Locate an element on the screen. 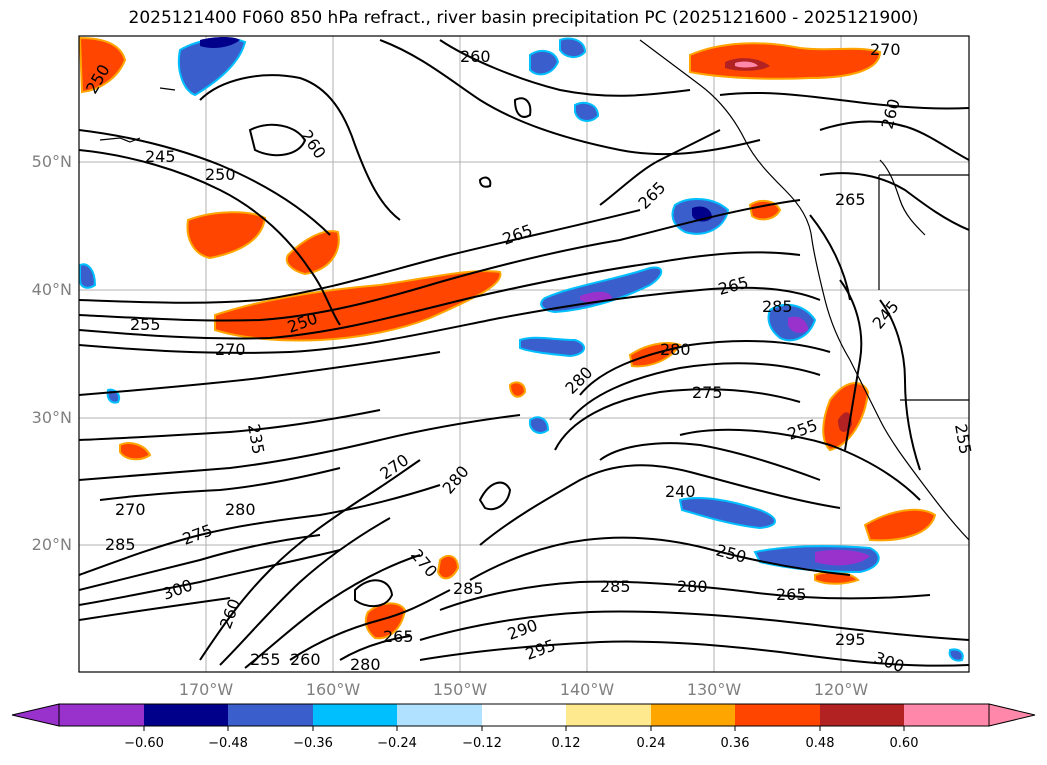  contour-label: 240 is located at coordinates (680, 491).